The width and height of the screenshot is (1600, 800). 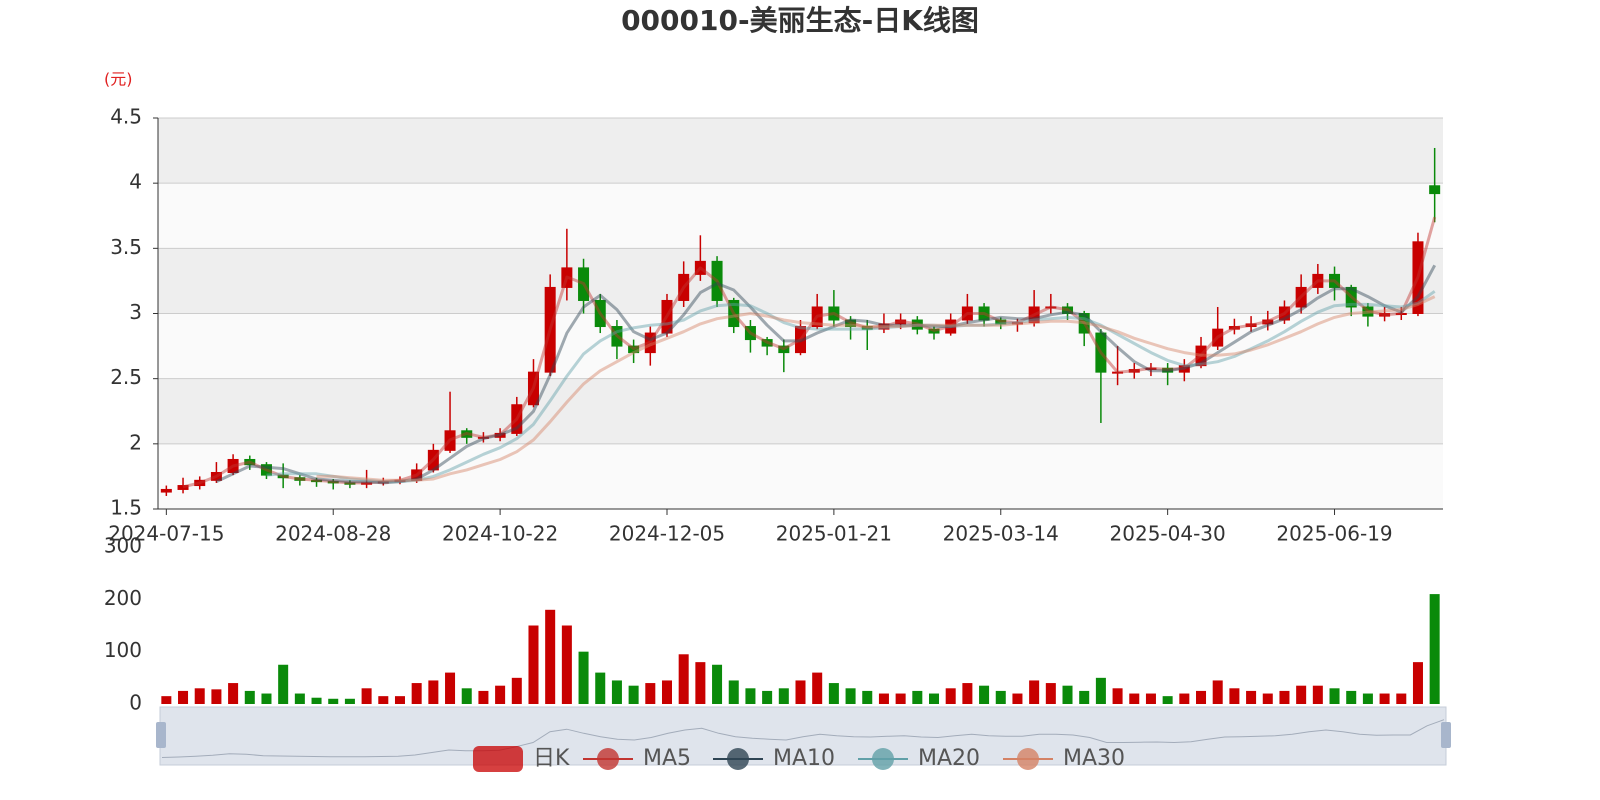 What do you see at coordinates (774, 758) in the screenshot?
I see `legend-item: MA10` at bounding box center [774, 758].